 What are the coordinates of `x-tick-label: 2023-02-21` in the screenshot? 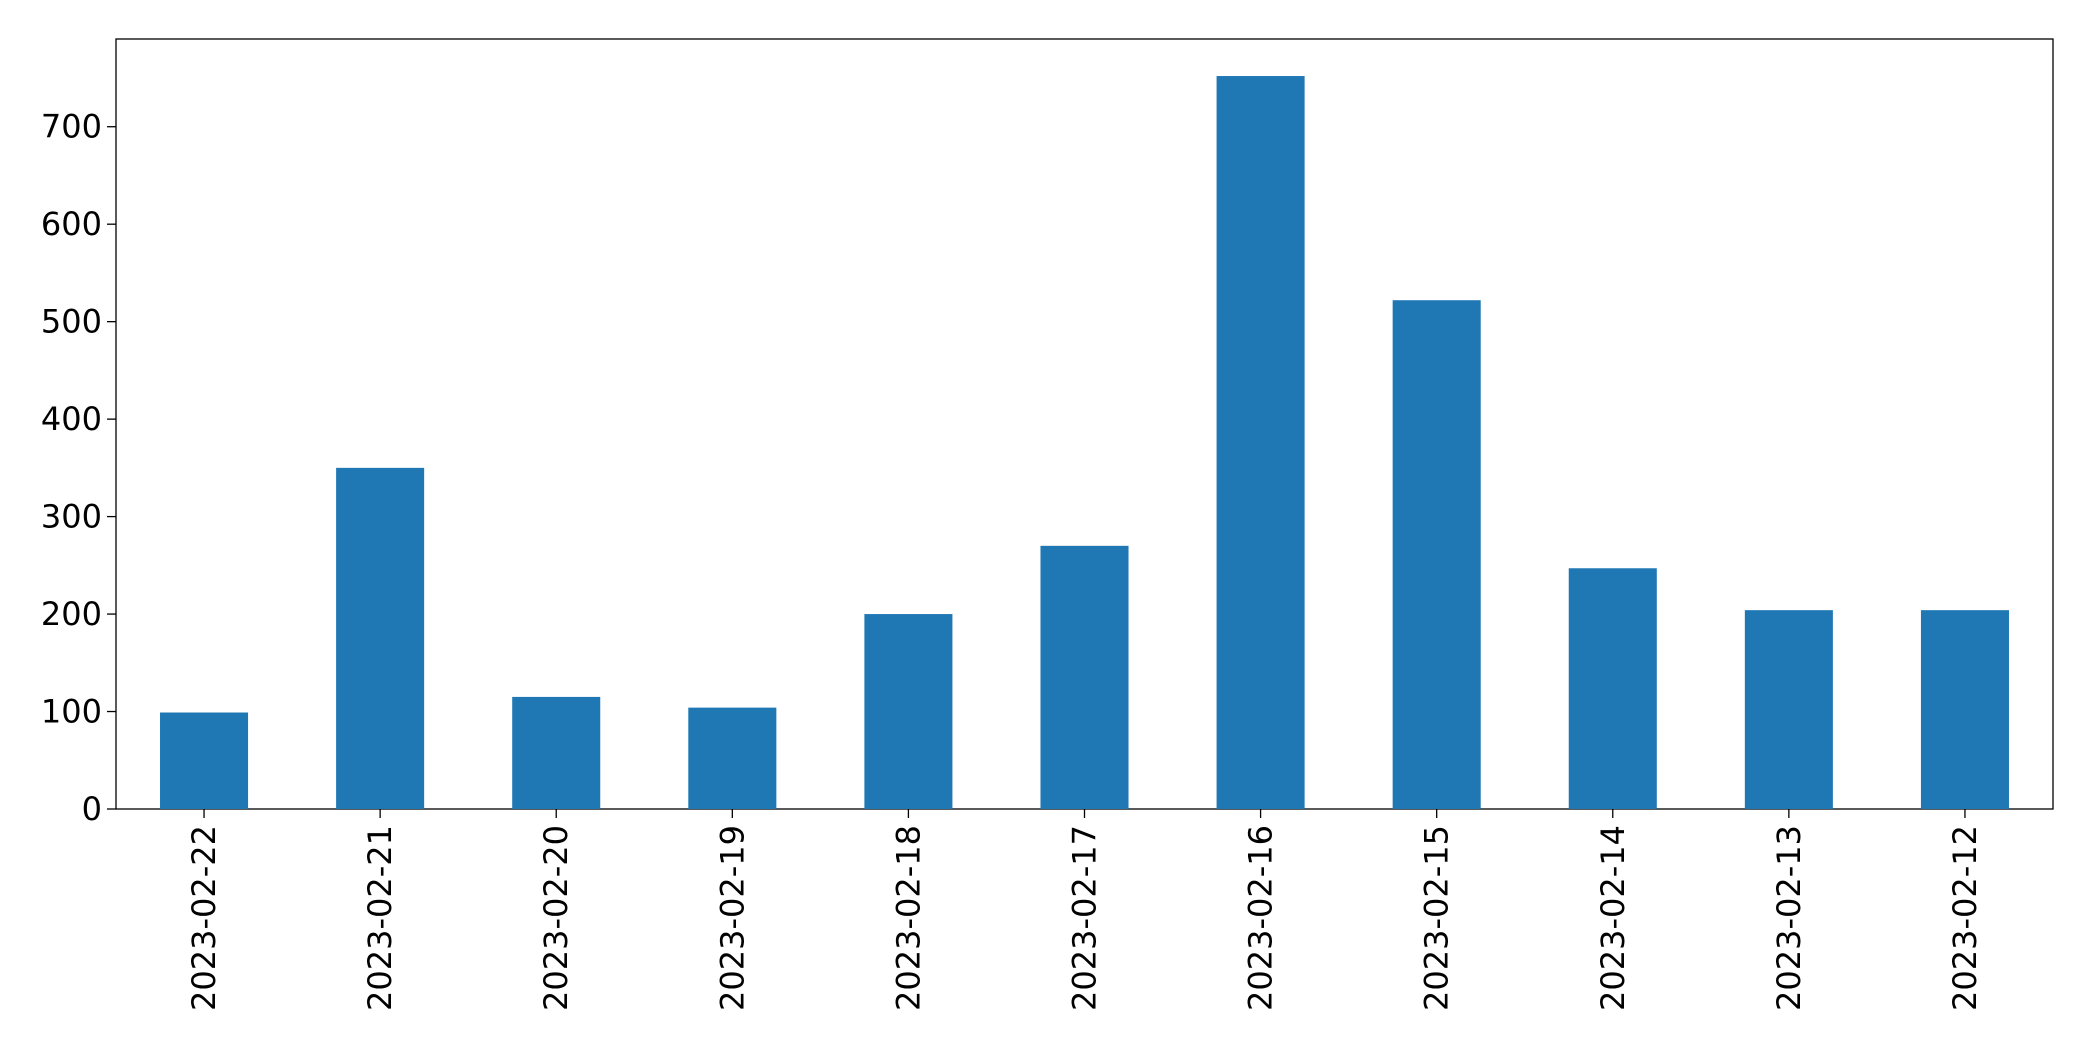 It's located at (380, 918).